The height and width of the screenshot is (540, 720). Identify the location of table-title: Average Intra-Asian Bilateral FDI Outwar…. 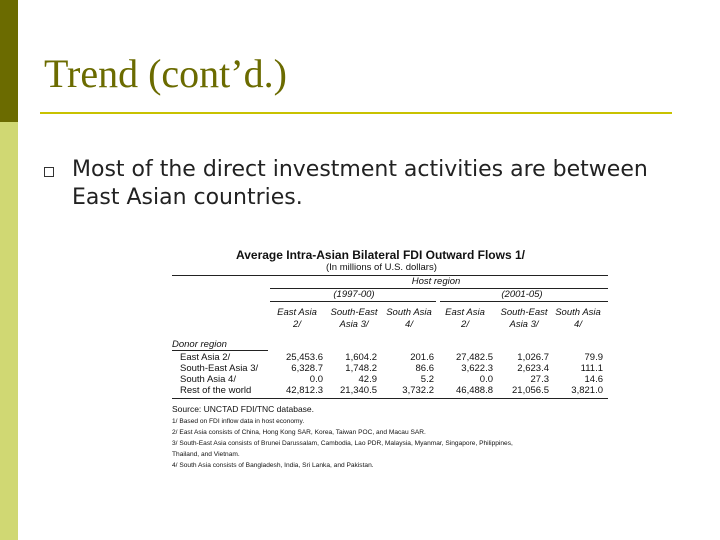
(380, 255).